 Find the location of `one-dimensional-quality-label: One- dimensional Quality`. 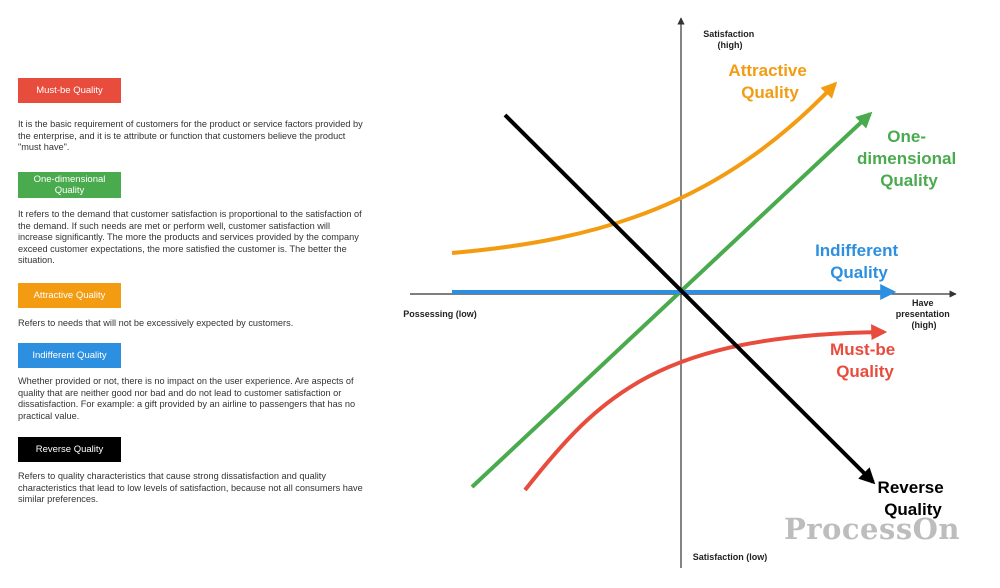

one-dimensional-quality-label: One- dimensional Quality is located at coordinates (909, 158).